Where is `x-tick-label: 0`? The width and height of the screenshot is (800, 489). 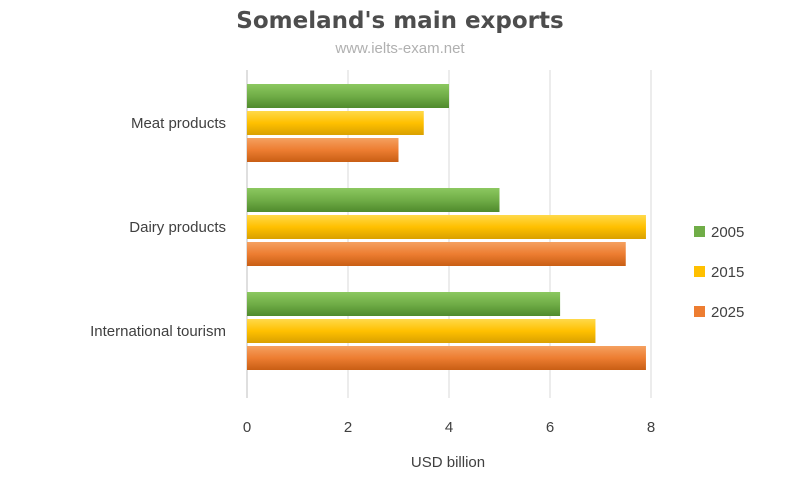
x-tick-label: 0 is located at coordinates (247, 427).